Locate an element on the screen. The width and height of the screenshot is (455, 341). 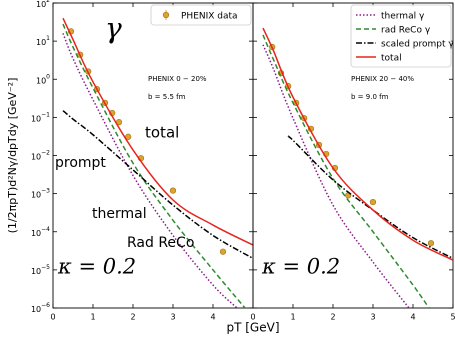
annotation: Rad ReCo is located at coordinates (160, 243).